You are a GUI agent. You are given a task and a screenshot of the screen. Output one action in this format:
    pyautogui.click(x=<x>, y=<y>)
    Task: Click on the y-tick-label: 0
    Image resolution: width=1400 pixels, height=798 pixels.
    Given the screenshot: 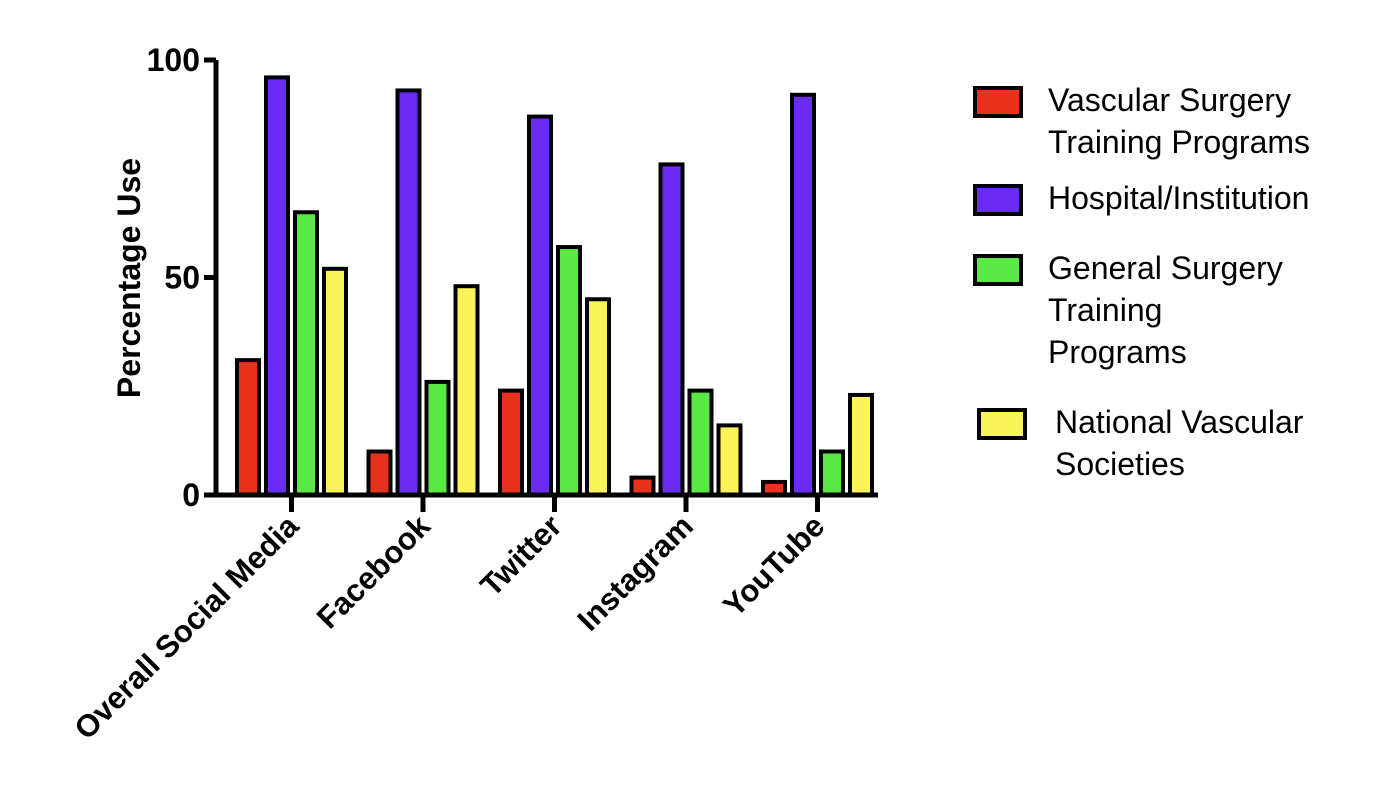 What is the action you would take?
    pyautogui.click(x=191, y=495)
    